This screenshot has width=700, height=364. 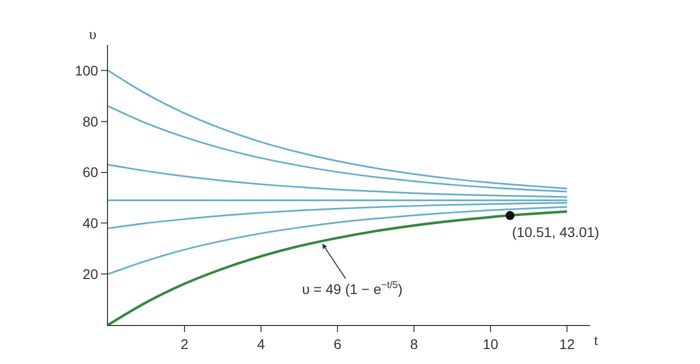 I want to click on x-axis-title: t, so click(x=596, y=341).